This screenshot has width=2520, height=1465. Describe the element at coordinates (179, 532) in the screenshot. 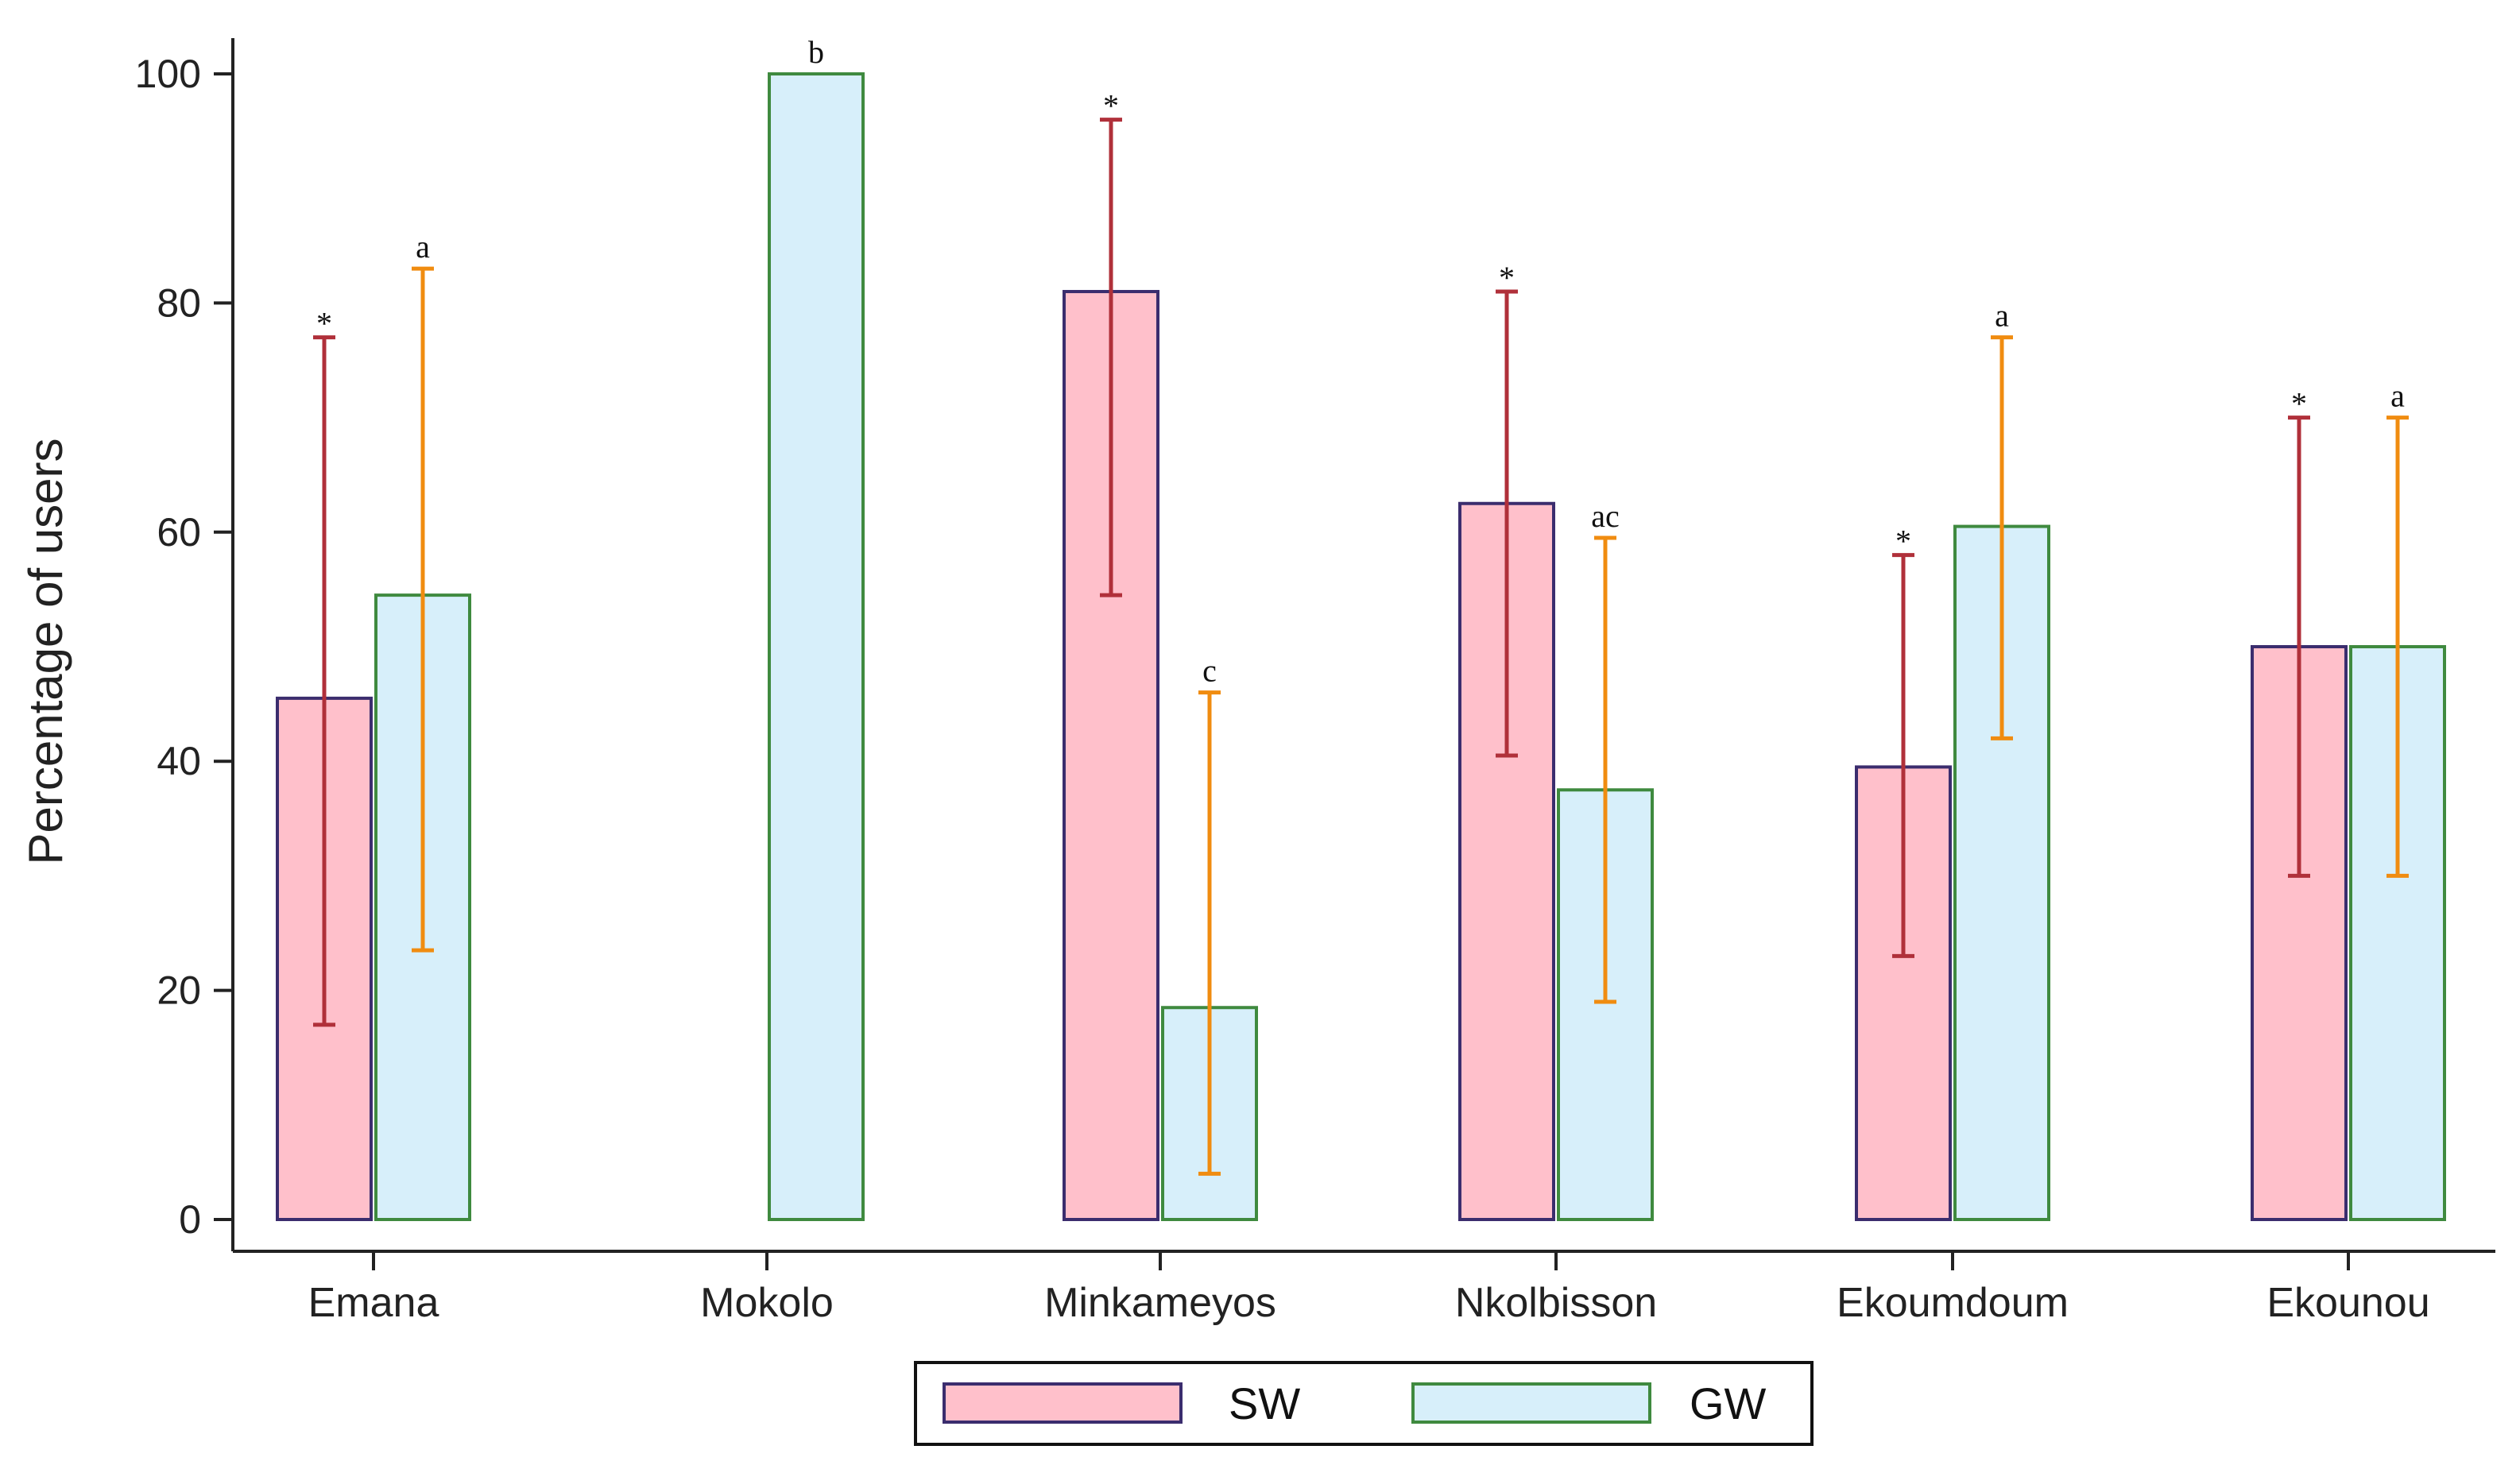

I see `y-tick-label: 60` at that location.